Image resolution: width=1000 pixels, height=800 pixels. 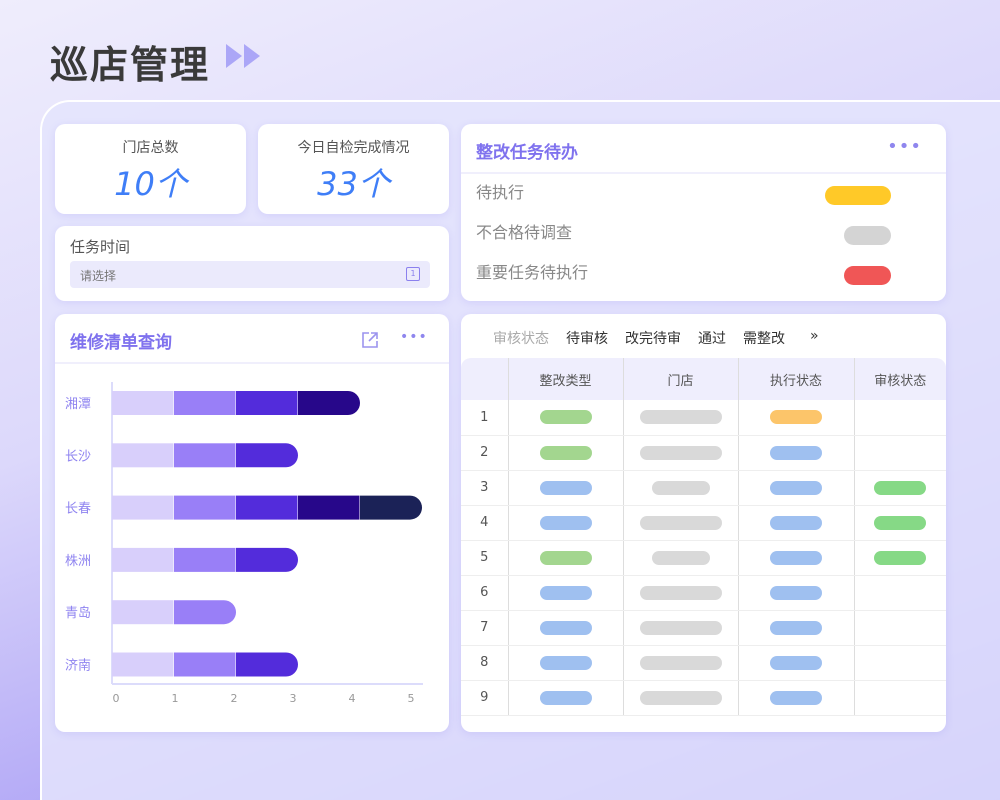 What do you see at coordinates (680, 379) in the screenshot?
I see `col-store: 门店` at bounding box center [680, 379].